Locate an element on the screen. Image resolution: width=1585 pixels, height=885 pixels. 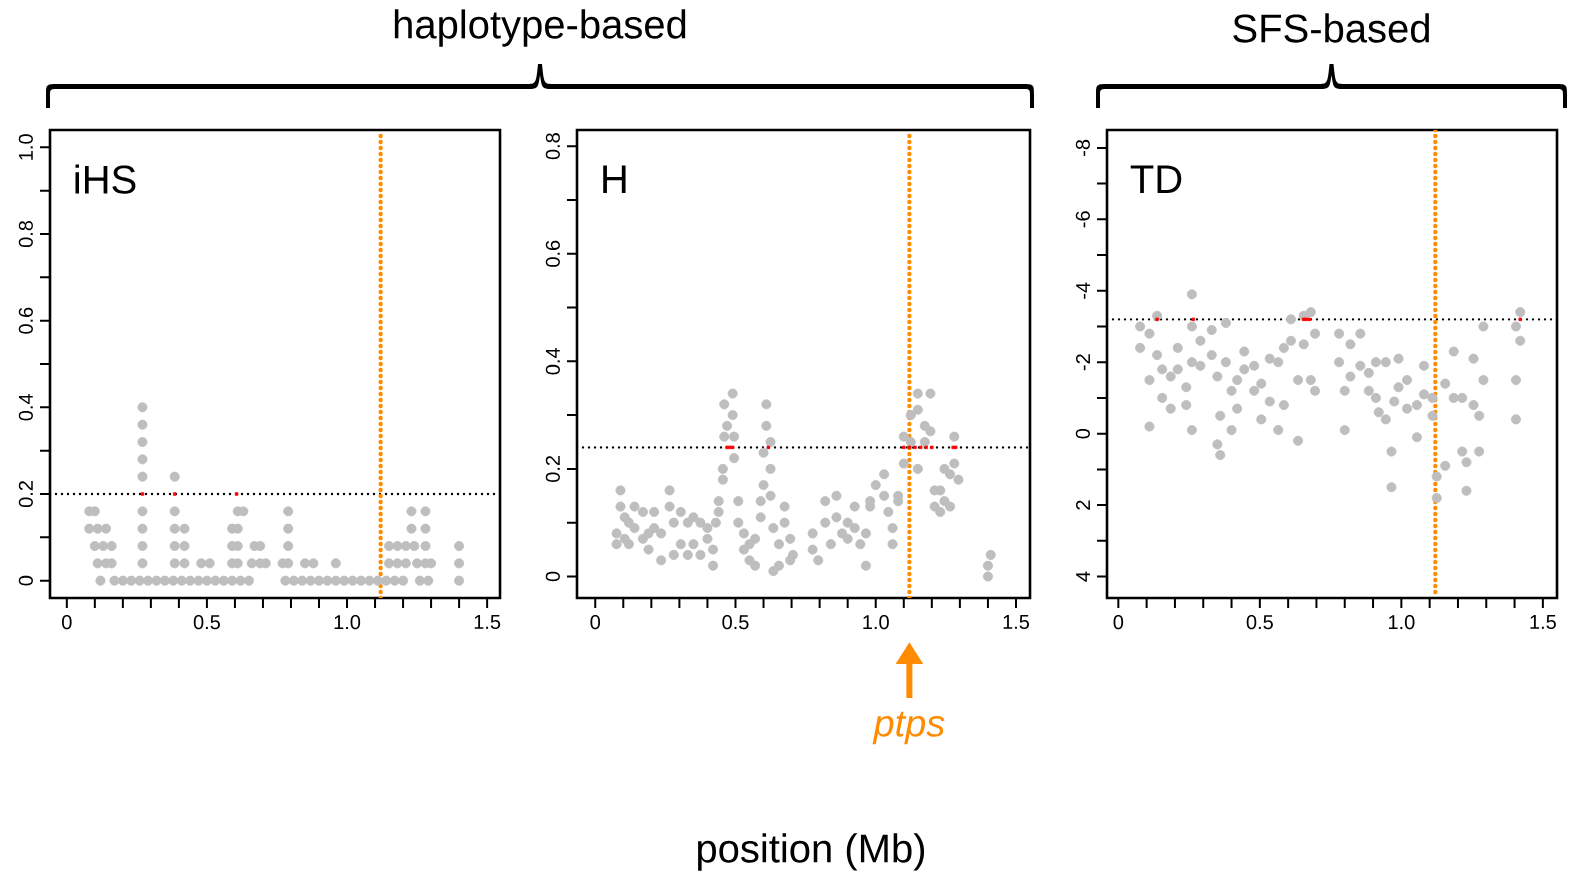
ref-line-label: ptps is located at coordinates (908, 728).